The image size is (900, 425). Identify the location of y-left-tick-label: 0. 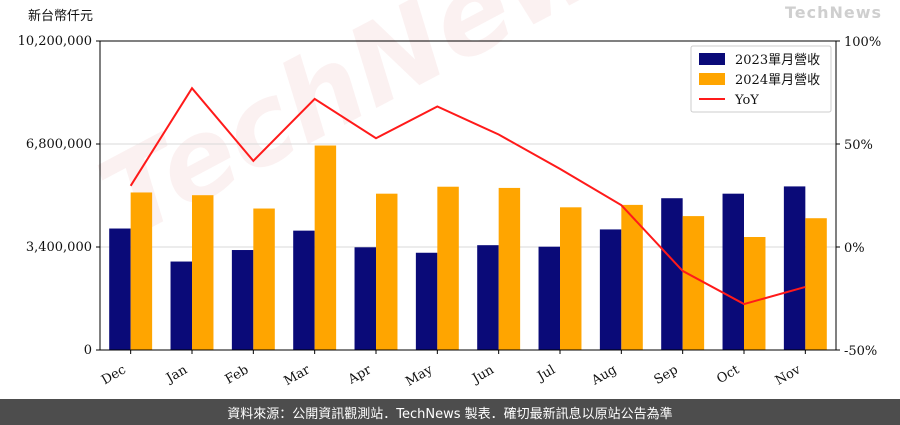
(88, 350).